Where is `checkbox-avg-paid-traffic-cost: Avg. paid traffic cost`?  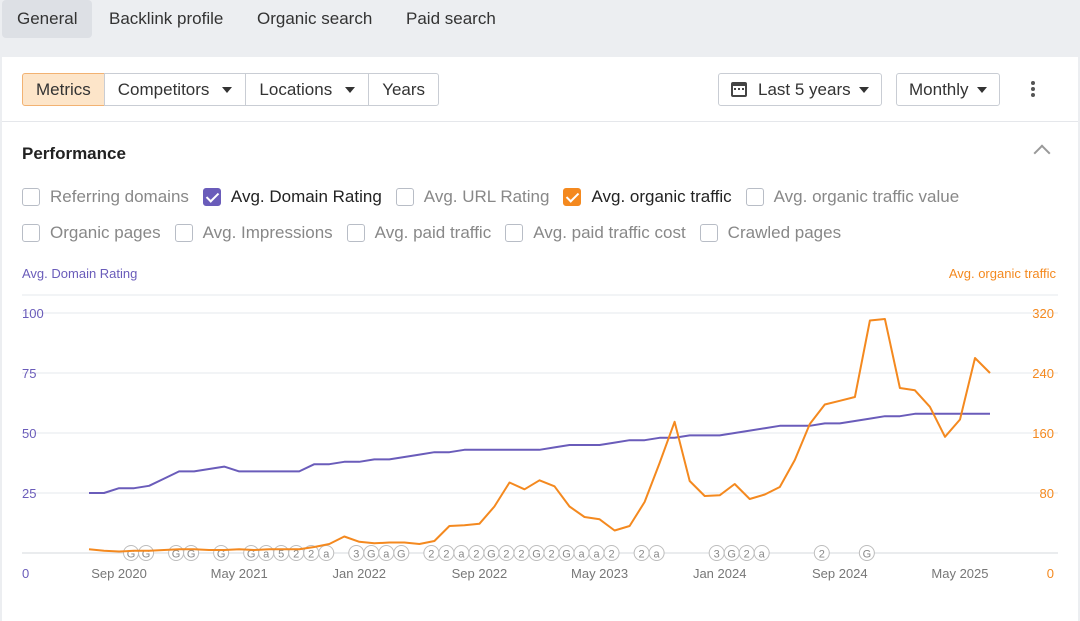
checkbox-avg-paid-traffic-cost: Avg. paid traffic cost is located at coordinates (595, 233).